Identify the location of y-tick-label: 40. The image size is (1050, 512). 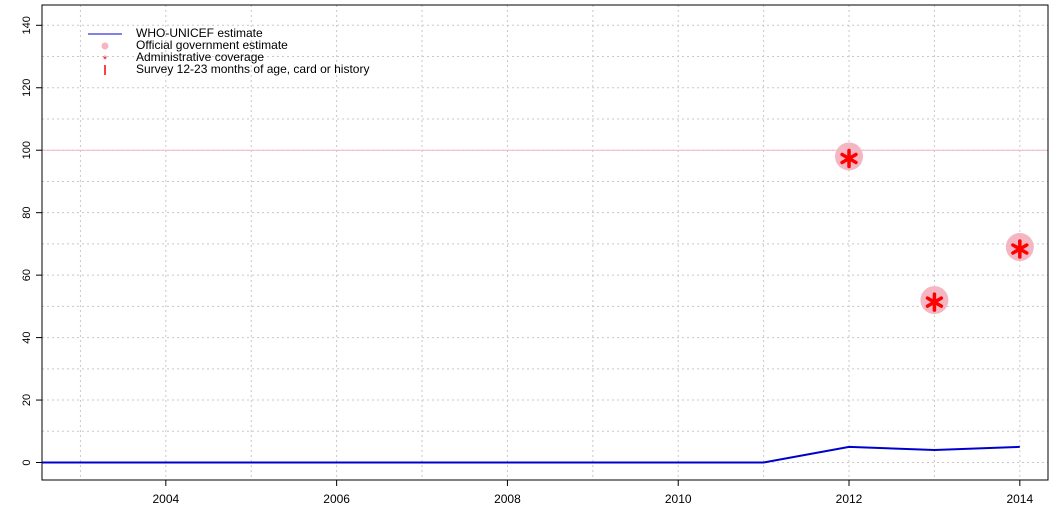
(27, 337).